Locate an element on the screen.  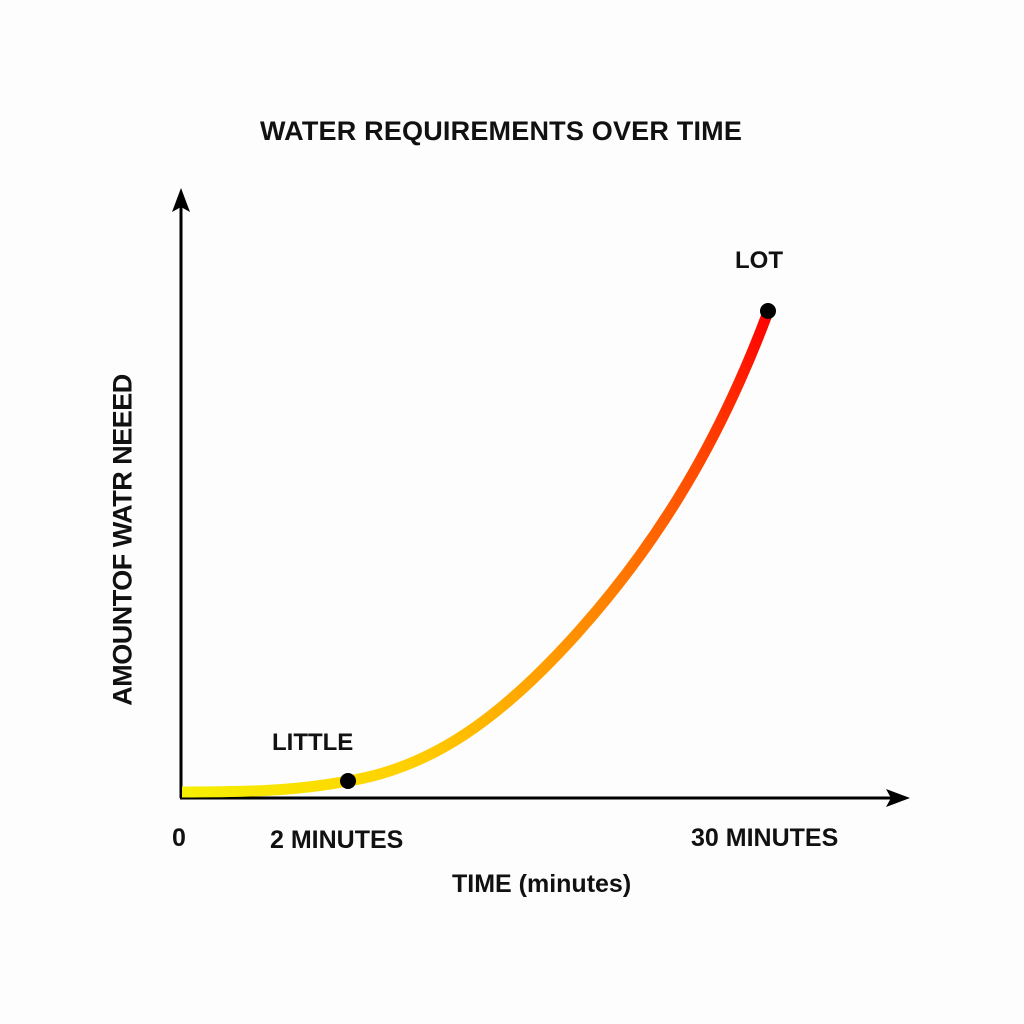
chart-title: WATER REQUIREMENTS OVER TIME is located at coordinates (501, 131).